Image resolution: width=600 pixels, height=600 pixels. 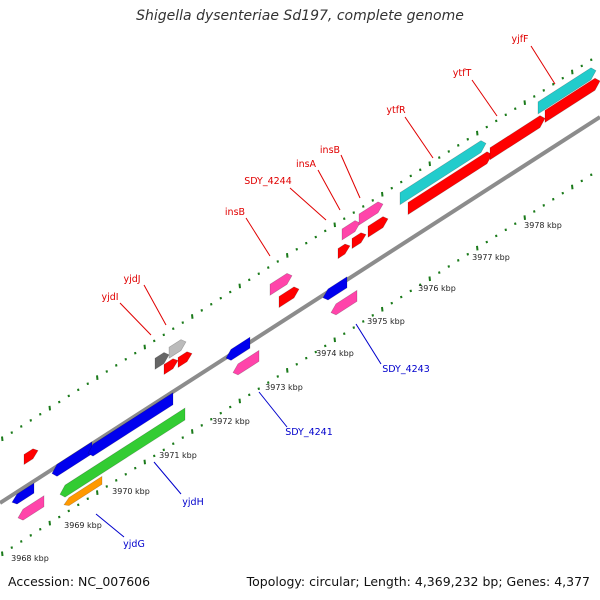 What do you see at coordinates (155, 305) in the screenshot?
I see `label-yjdJ-leader` at bounding box center [155, 305].